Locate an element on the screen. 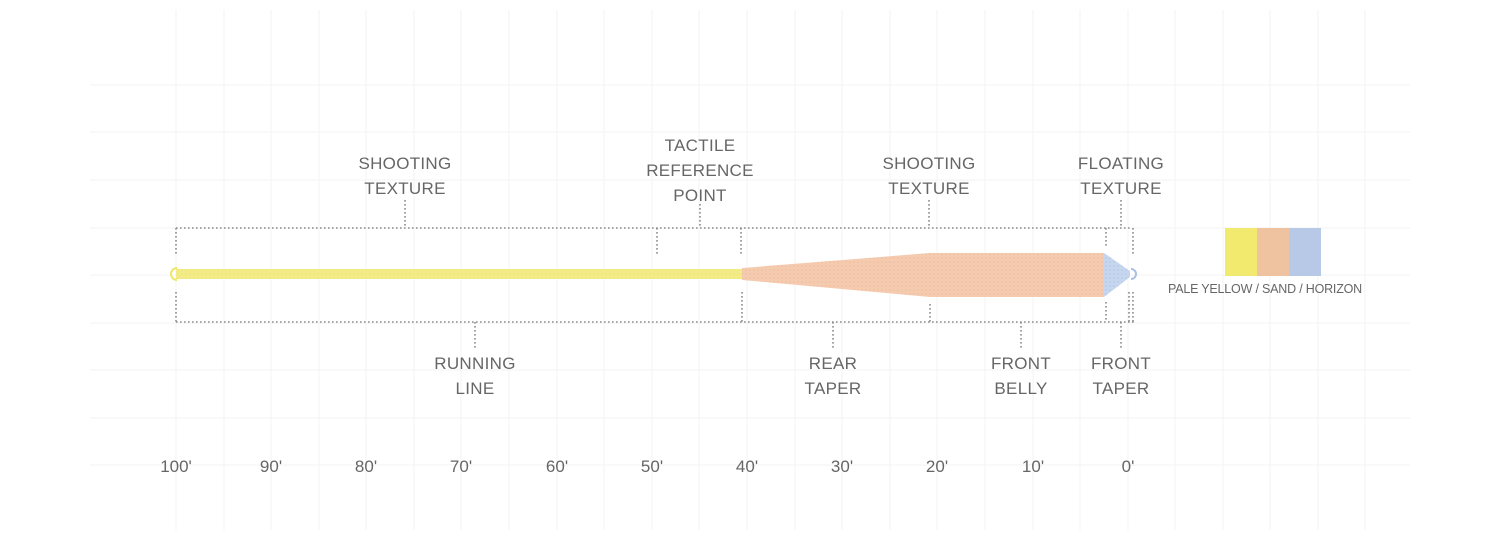 This screenshot has height=547, width=1499. tick-label: 70' is located at coordinates (461, 466).